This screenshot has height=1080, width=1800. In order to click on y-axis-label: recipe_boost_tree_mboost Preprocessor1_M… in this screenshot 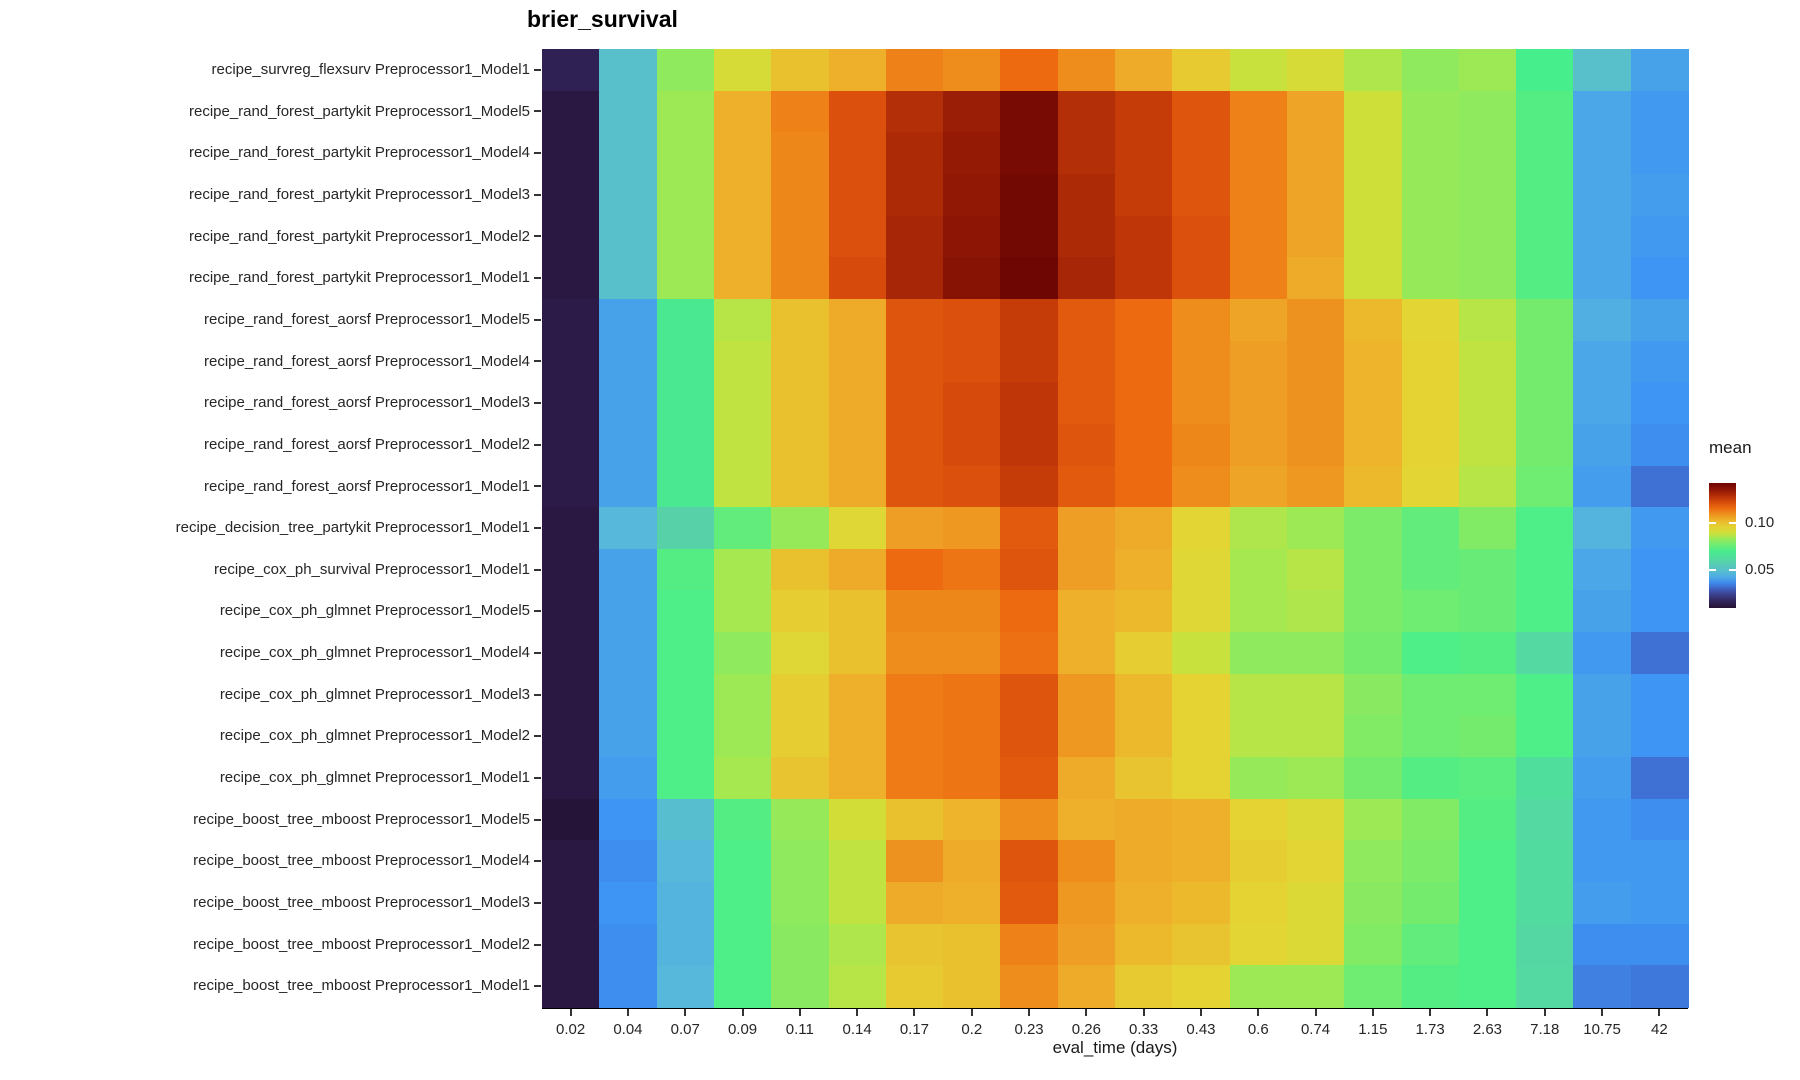, I will do `click(361, 903)`.